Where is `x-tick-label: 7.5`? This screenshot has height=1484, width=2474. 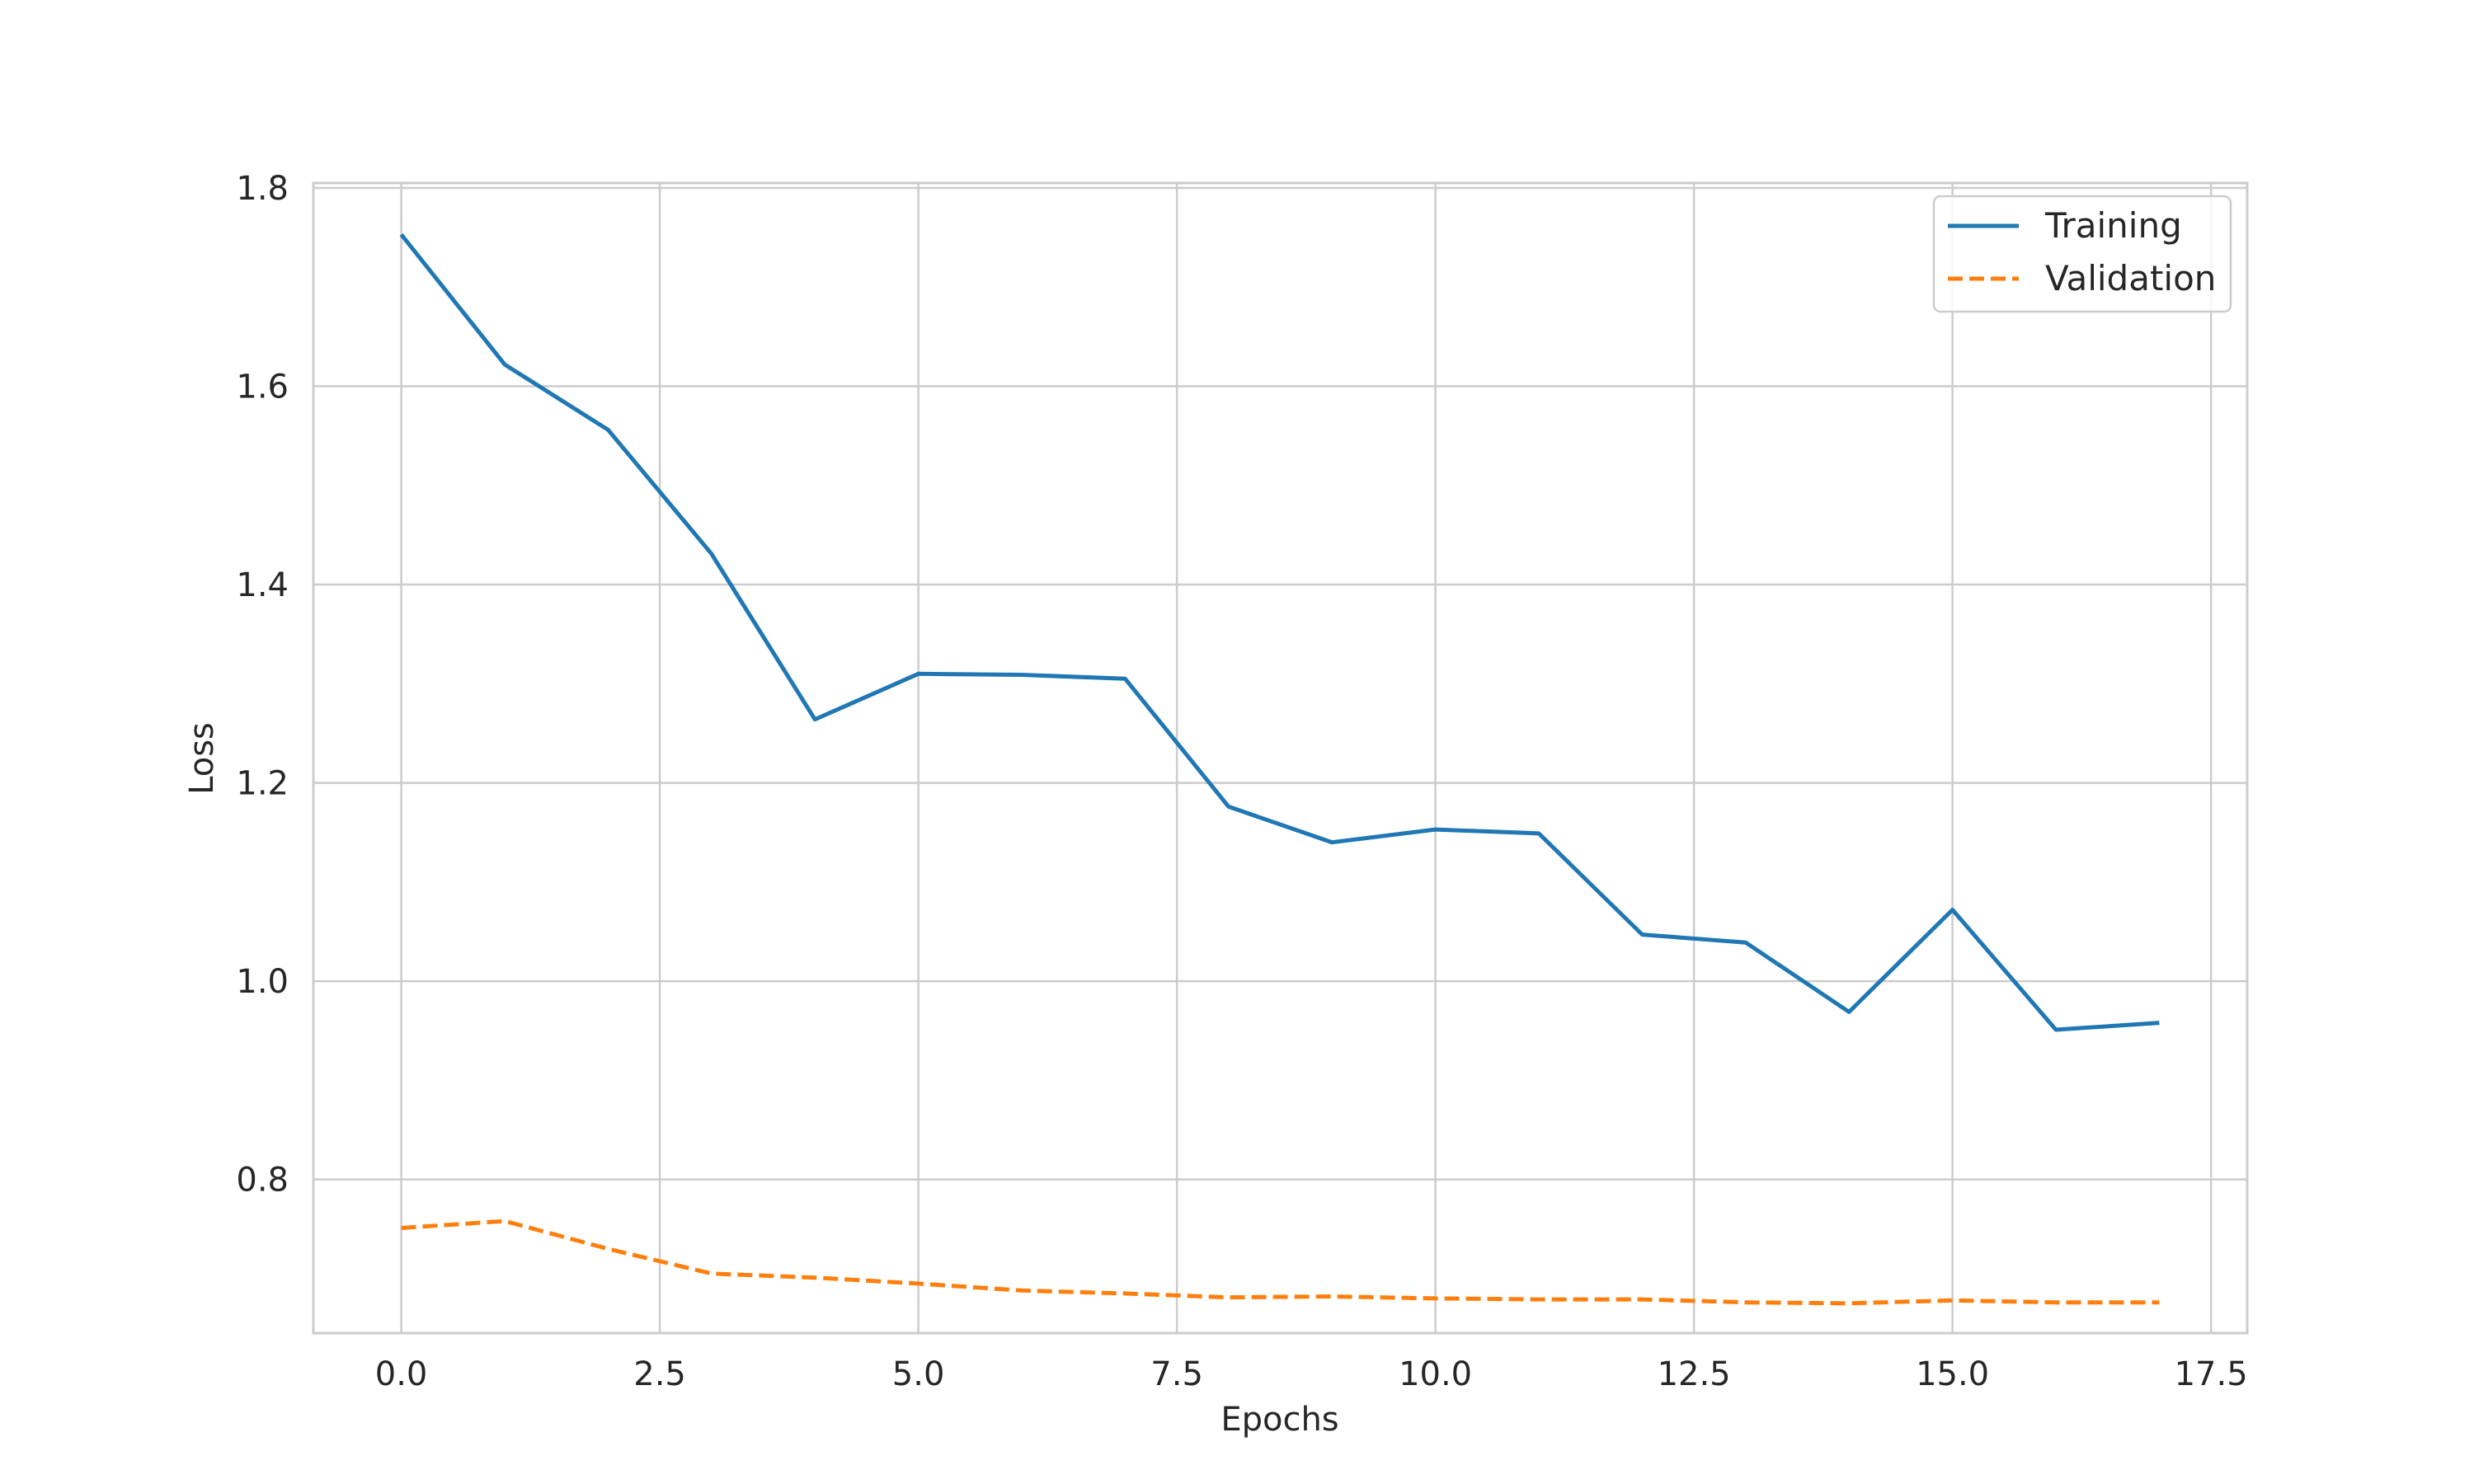 x-tick-label: 7.5 is located at coordinates (1176, 1374).